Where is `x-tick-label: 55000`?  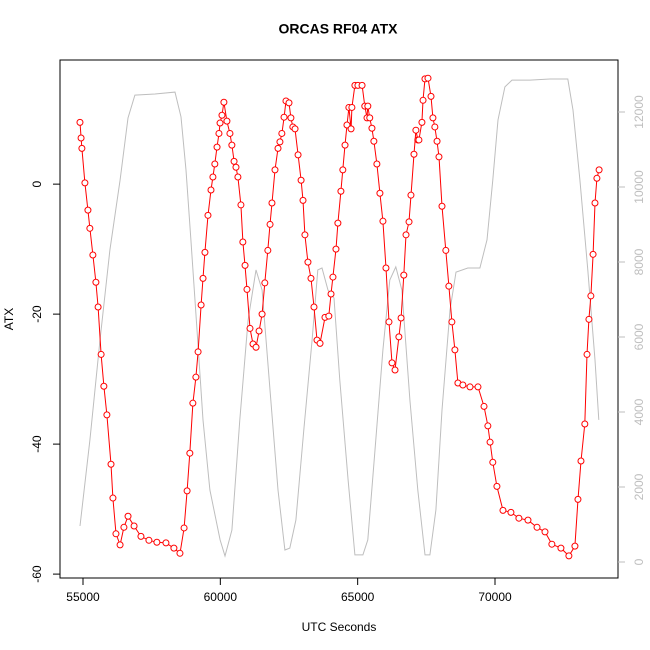 x-tick-label: 55000 is located at coordinates (83, 597).